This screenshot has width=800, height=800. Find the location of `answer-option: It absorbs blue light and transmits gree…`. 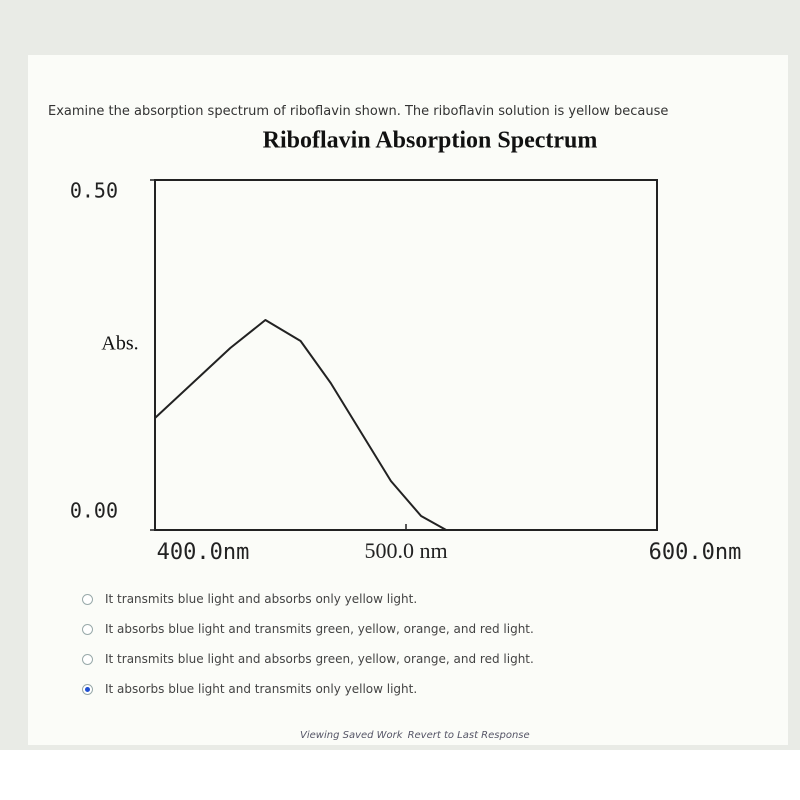

answer-option: It absorbs blue light and transmits gree… is located at coordinates (308, 629).